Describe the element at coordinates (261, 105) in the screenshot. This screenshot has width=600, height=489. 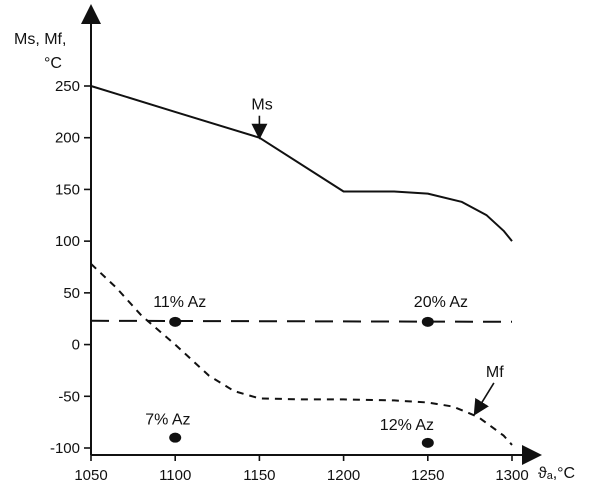
I see `curve-label-ms: Ms` at that location.